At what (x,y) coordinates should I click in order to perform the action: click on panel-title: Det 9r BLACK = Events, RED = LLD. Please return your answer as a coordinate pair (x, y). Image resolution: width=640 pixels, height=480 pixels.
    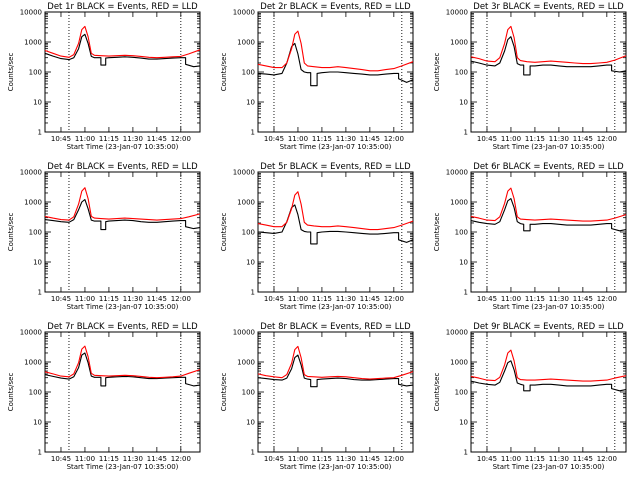
    Looking at the image, I should click on (548, 327).